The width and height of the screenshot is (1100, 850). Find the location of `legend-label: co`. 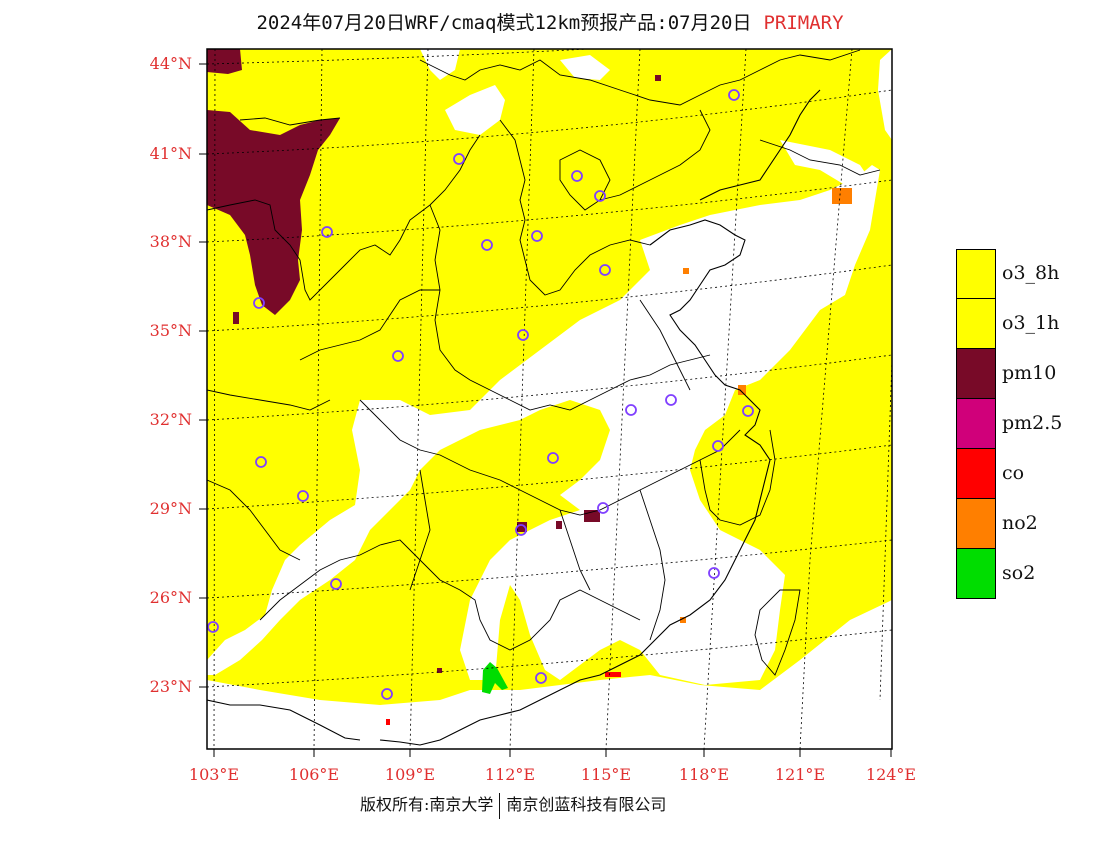

legend-label: co is located at coordinates (1013, 473).